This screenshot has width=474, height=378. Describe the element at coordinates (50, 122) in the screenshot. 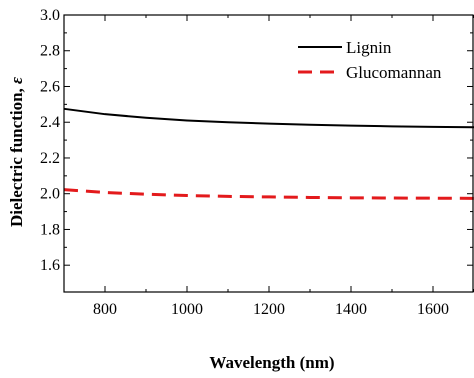

I see `y-tick-label: 2.4` at that location.